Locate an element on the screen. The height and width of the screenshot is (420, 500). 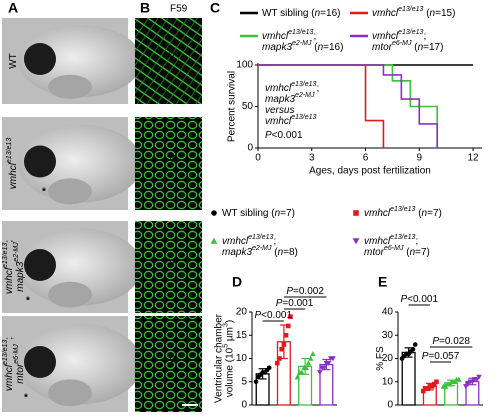
genotype-label-part: WT is located at coordinates (13, 61).